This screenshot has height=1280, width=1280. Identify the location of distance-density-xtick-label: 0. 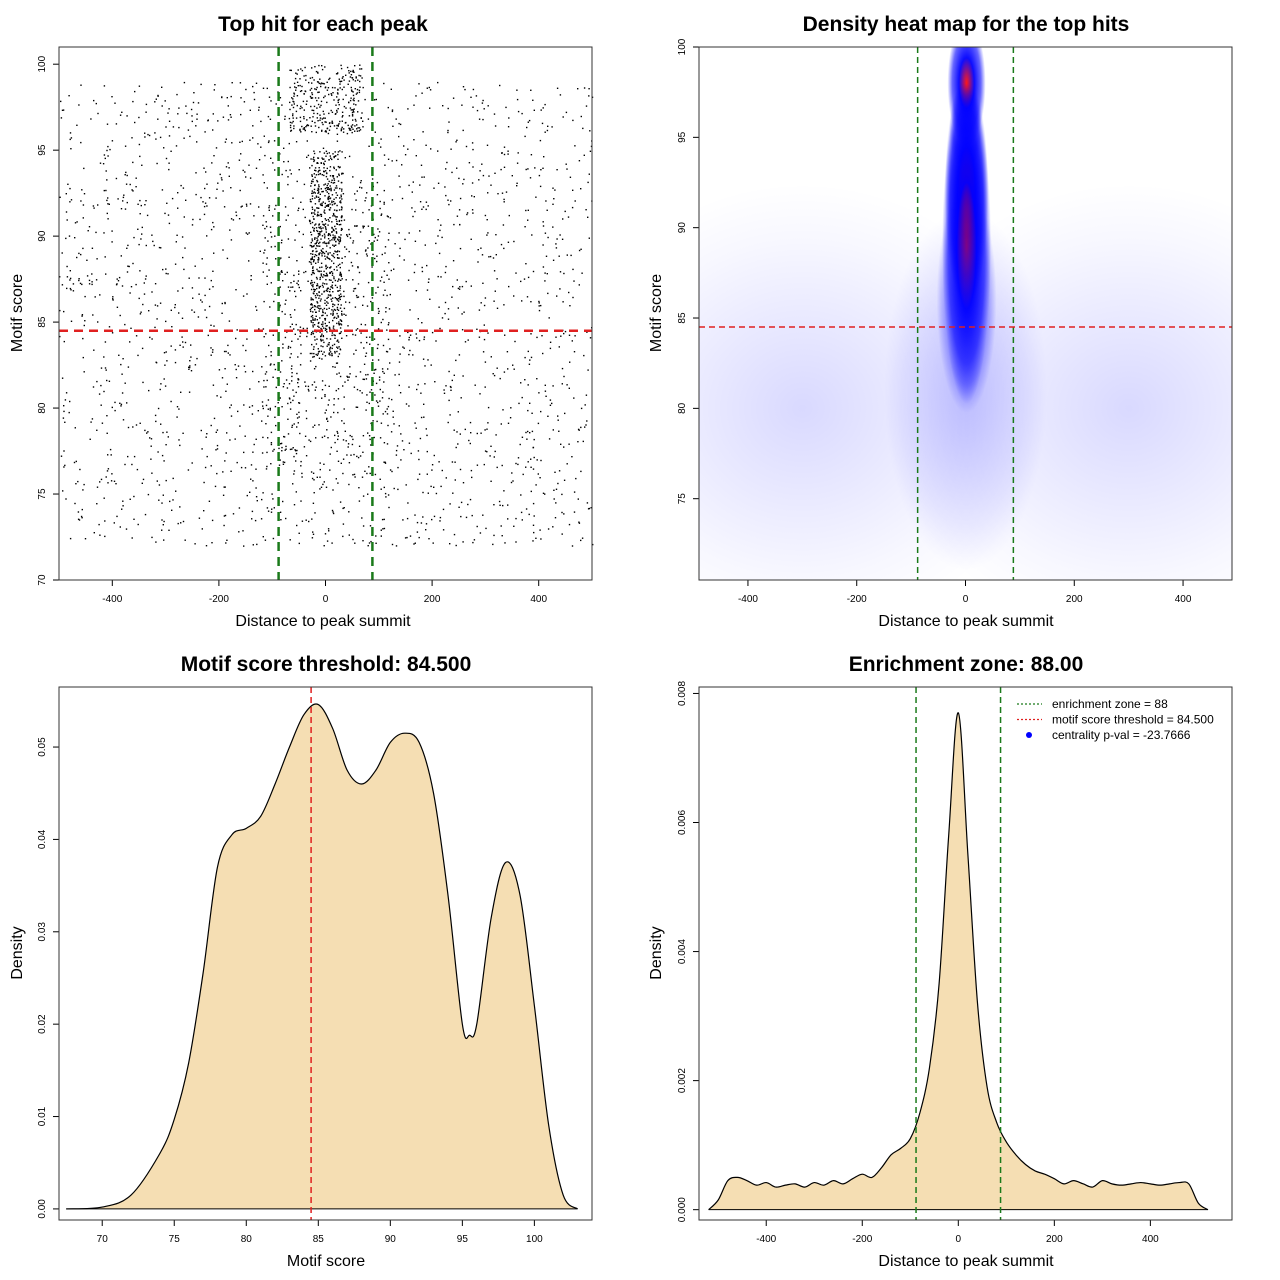
(959, 1239).